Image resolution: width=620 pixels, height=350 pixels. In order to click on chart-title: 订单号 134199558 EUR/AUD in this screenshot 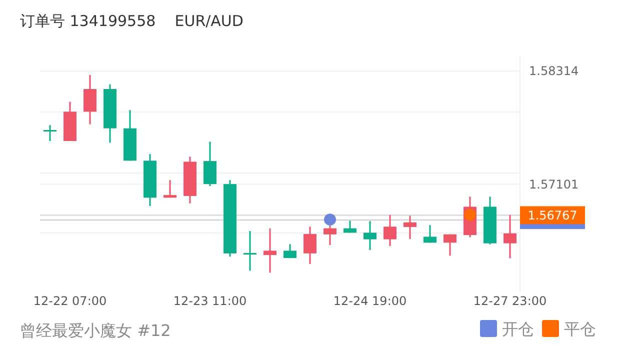, I will do `click(132, 21)`.